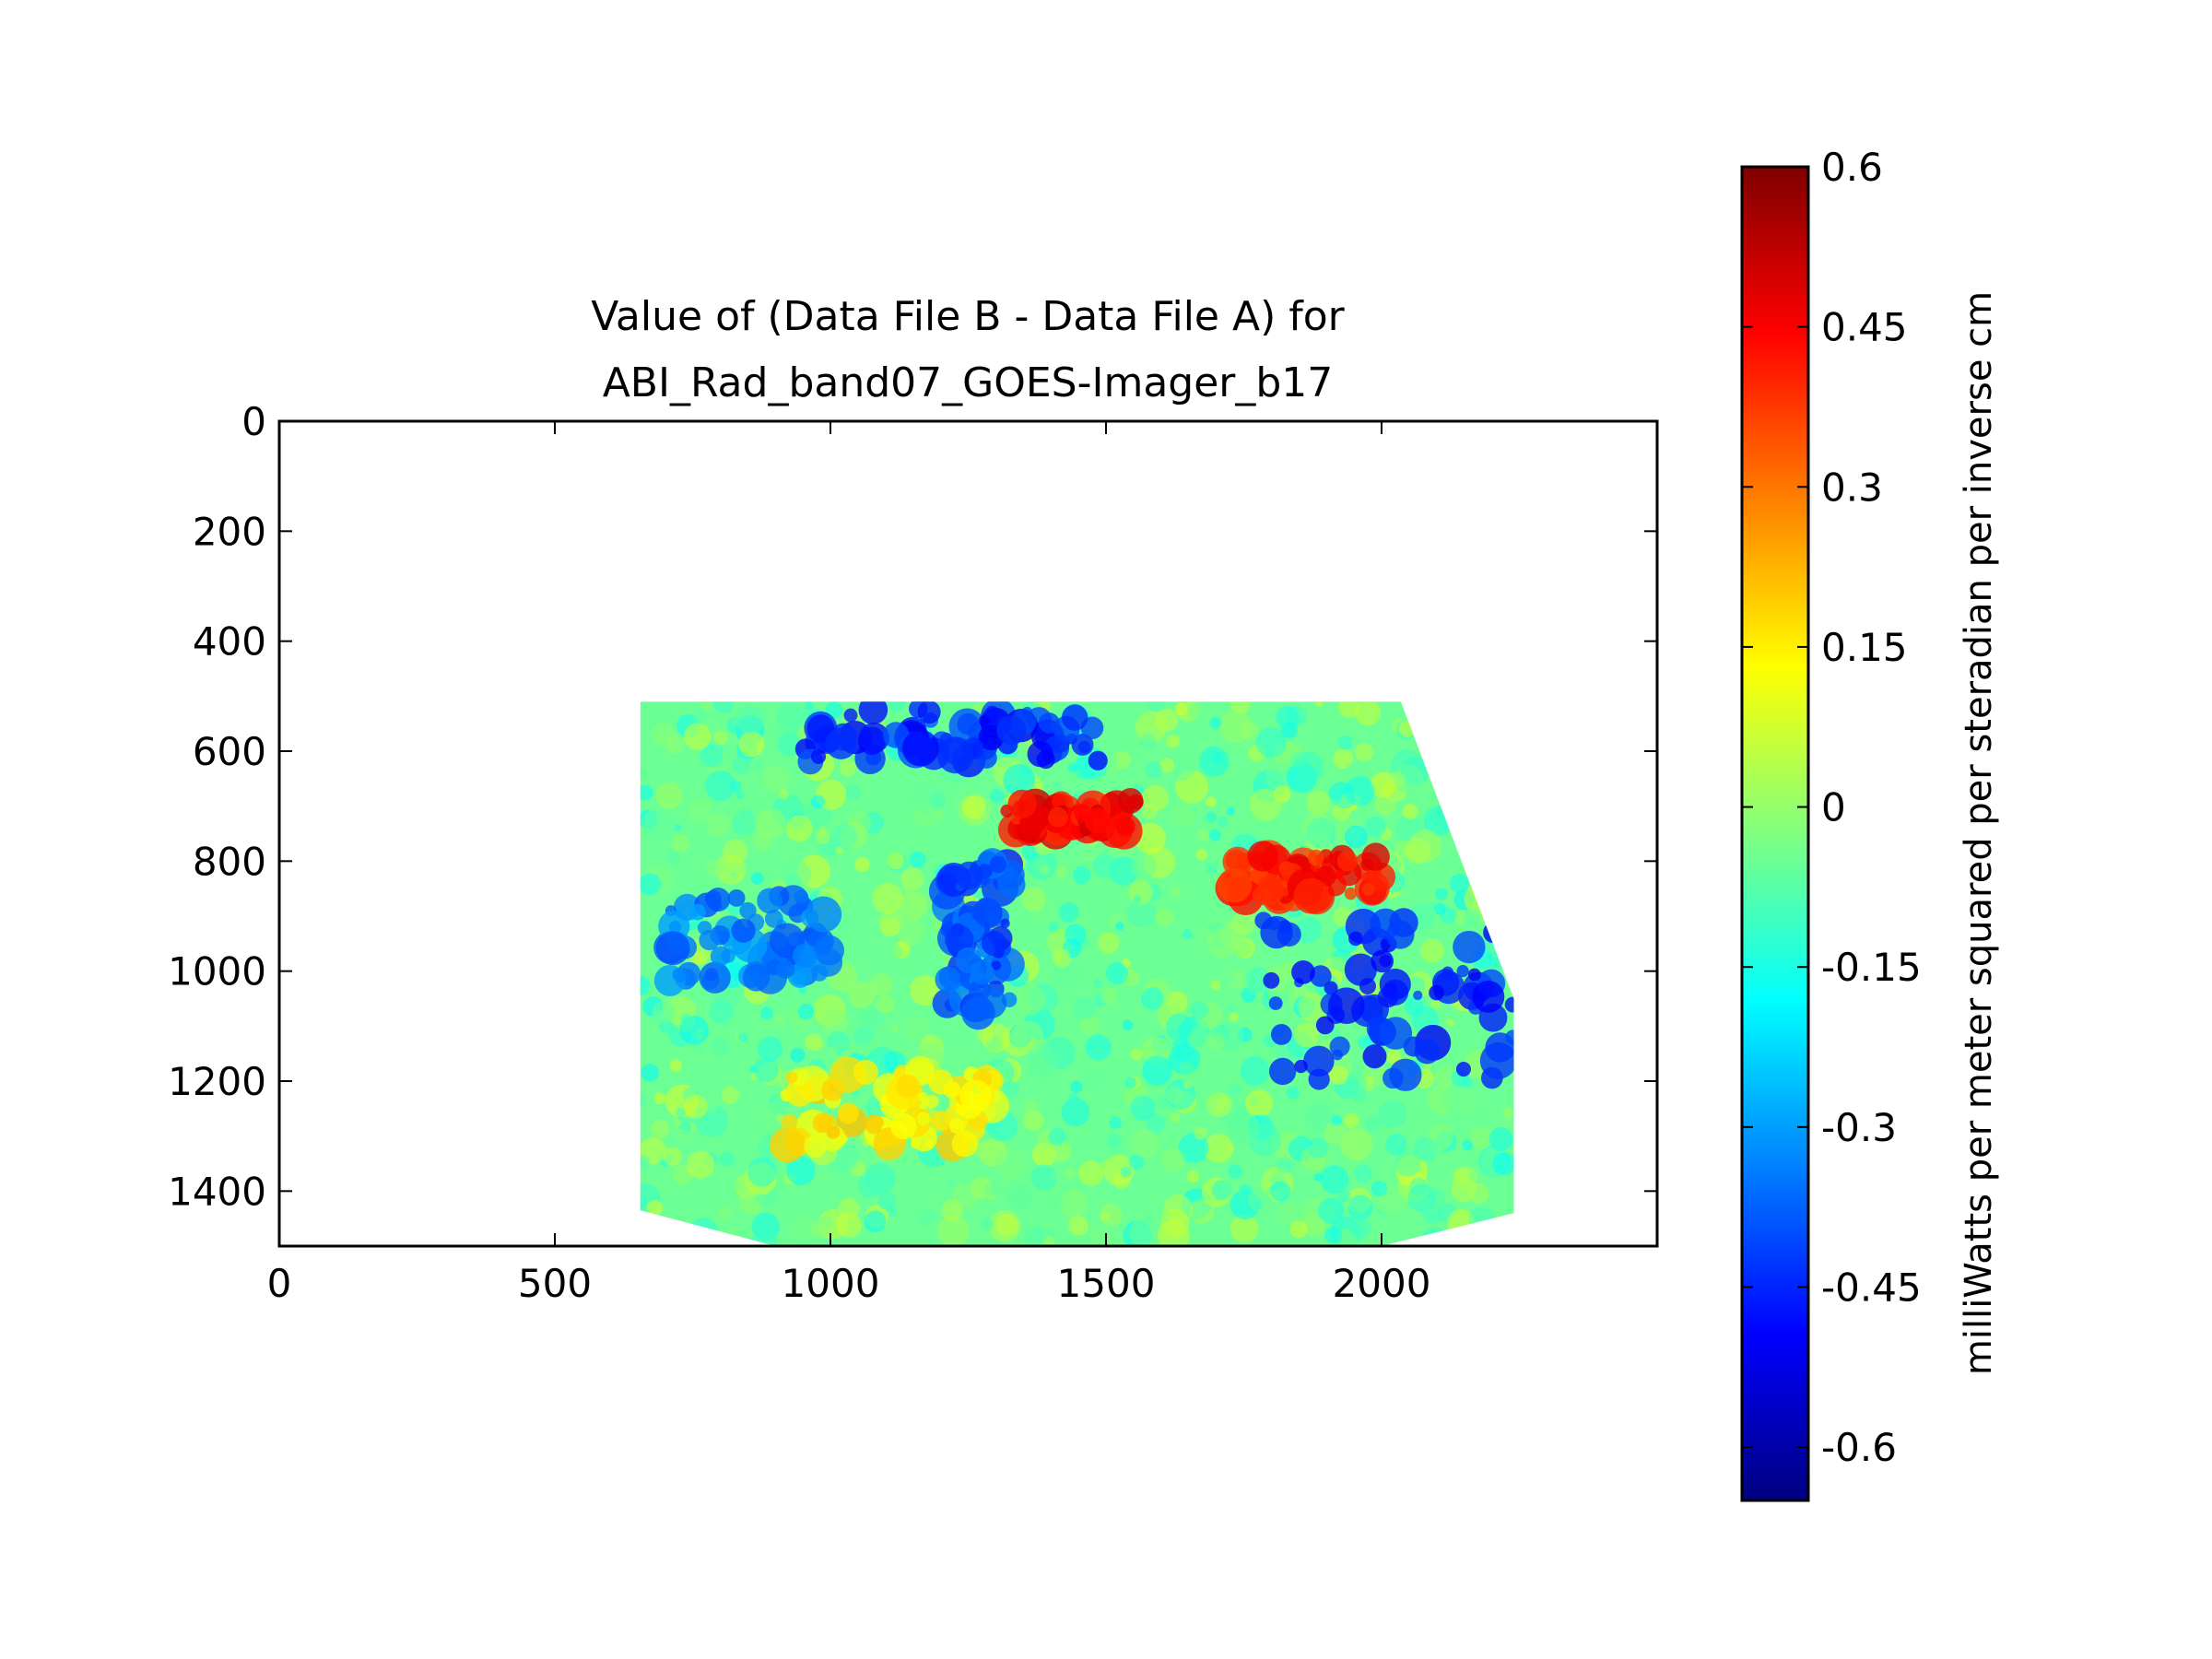 The image size is (2212, 1659). I want to click on chart-title-line-1: Value of (Data File B - Data File A) for, so click(968, 316).